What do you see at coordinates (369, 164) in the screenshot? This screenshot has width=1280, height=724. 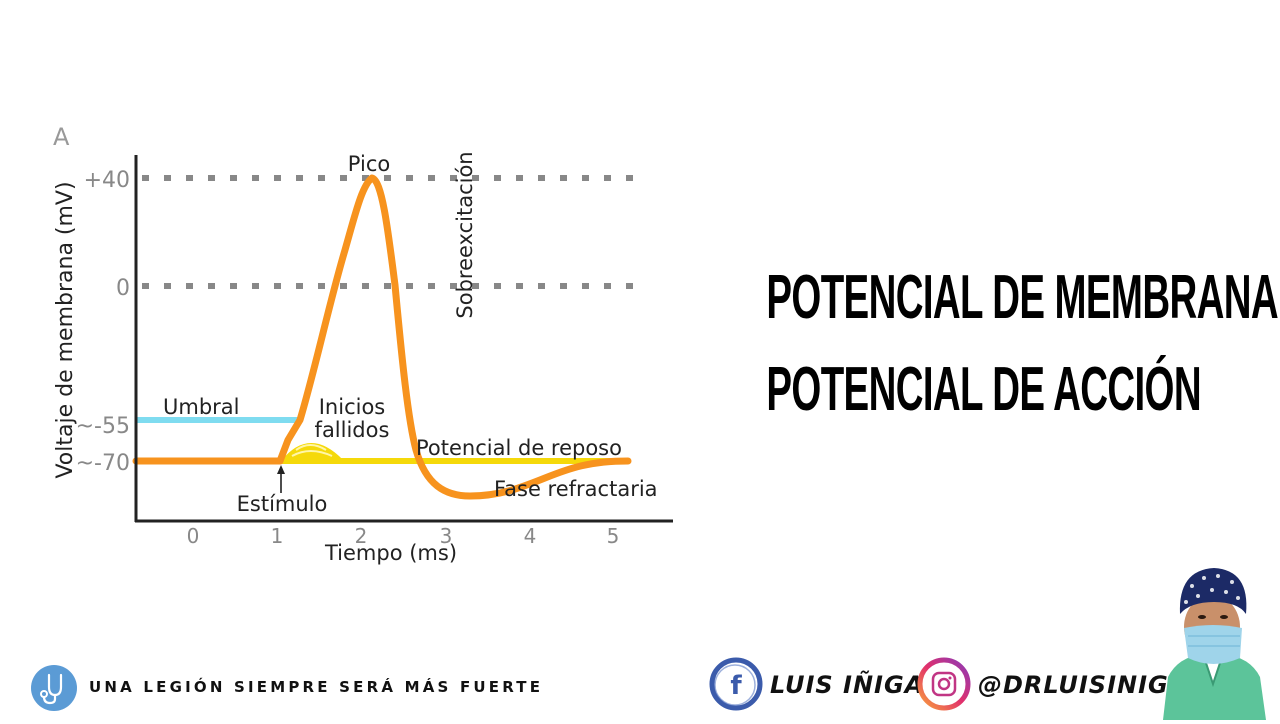 I see `label-pico: Pico` at bounding box center [369, 164].